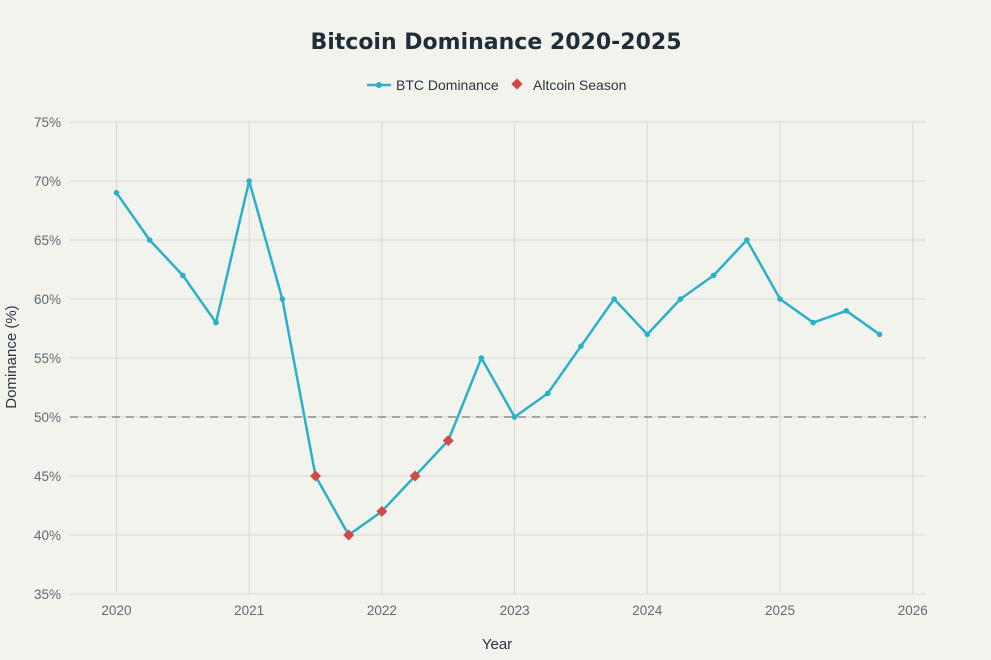 The width and height of the screenshot is (991, 660). I want to click on legend-circle-icon, so click(379, 85).